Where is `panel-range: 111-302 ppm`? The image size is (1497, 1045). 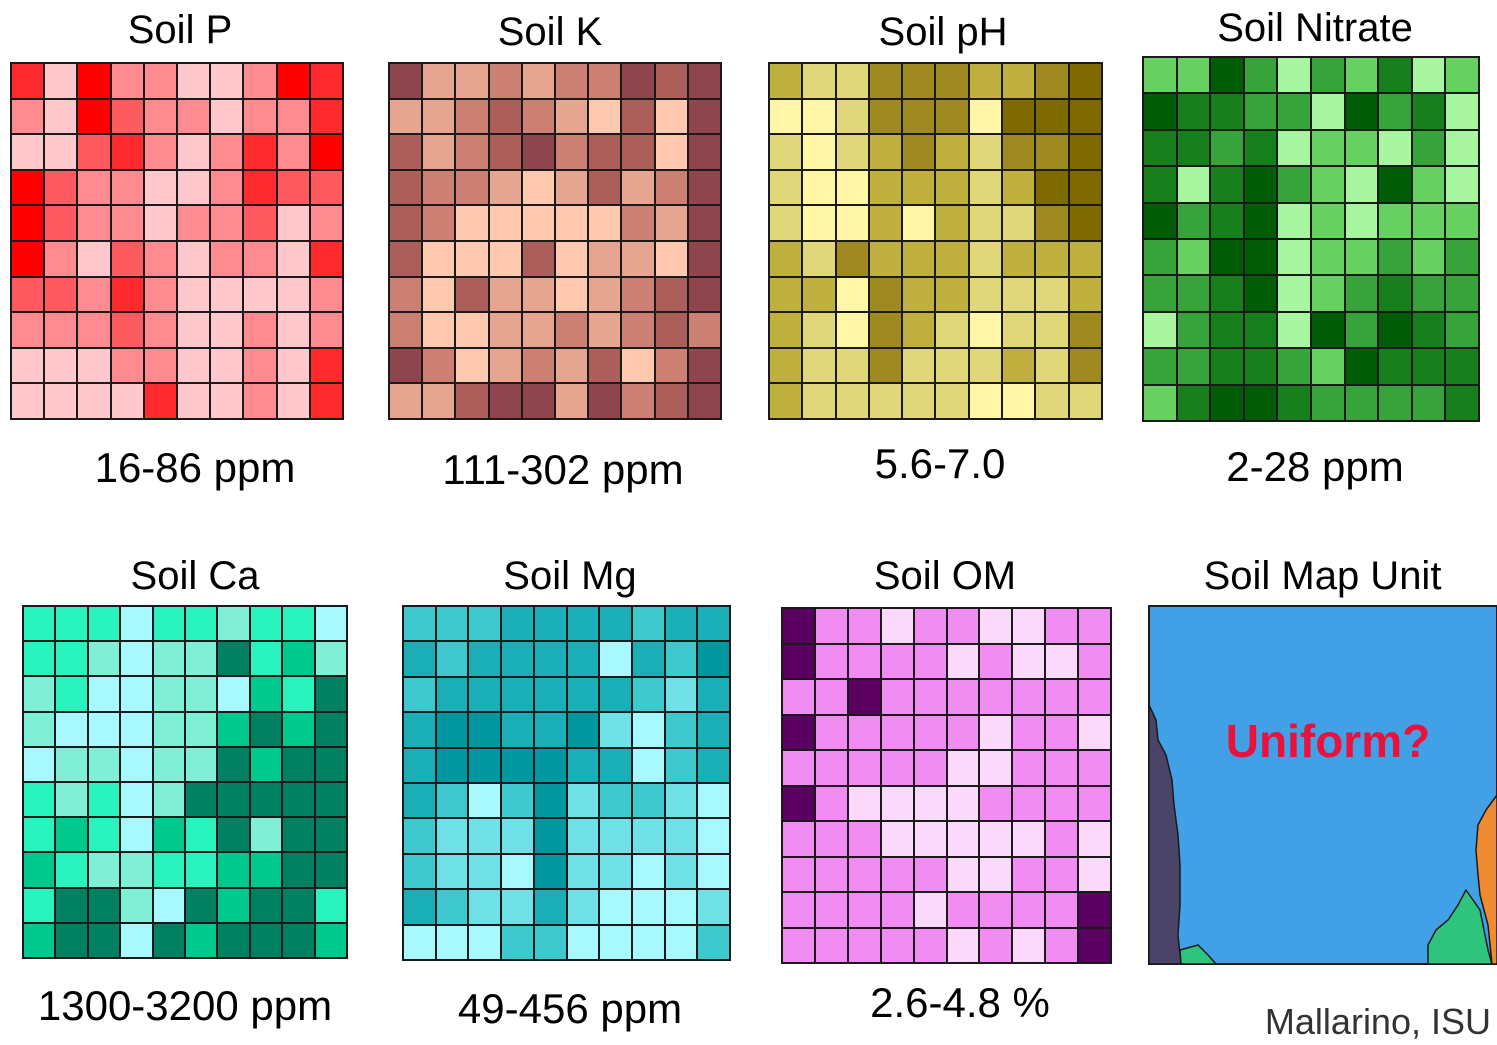 panel-range: 111-302 ppm is located at coordinates (563, 469).